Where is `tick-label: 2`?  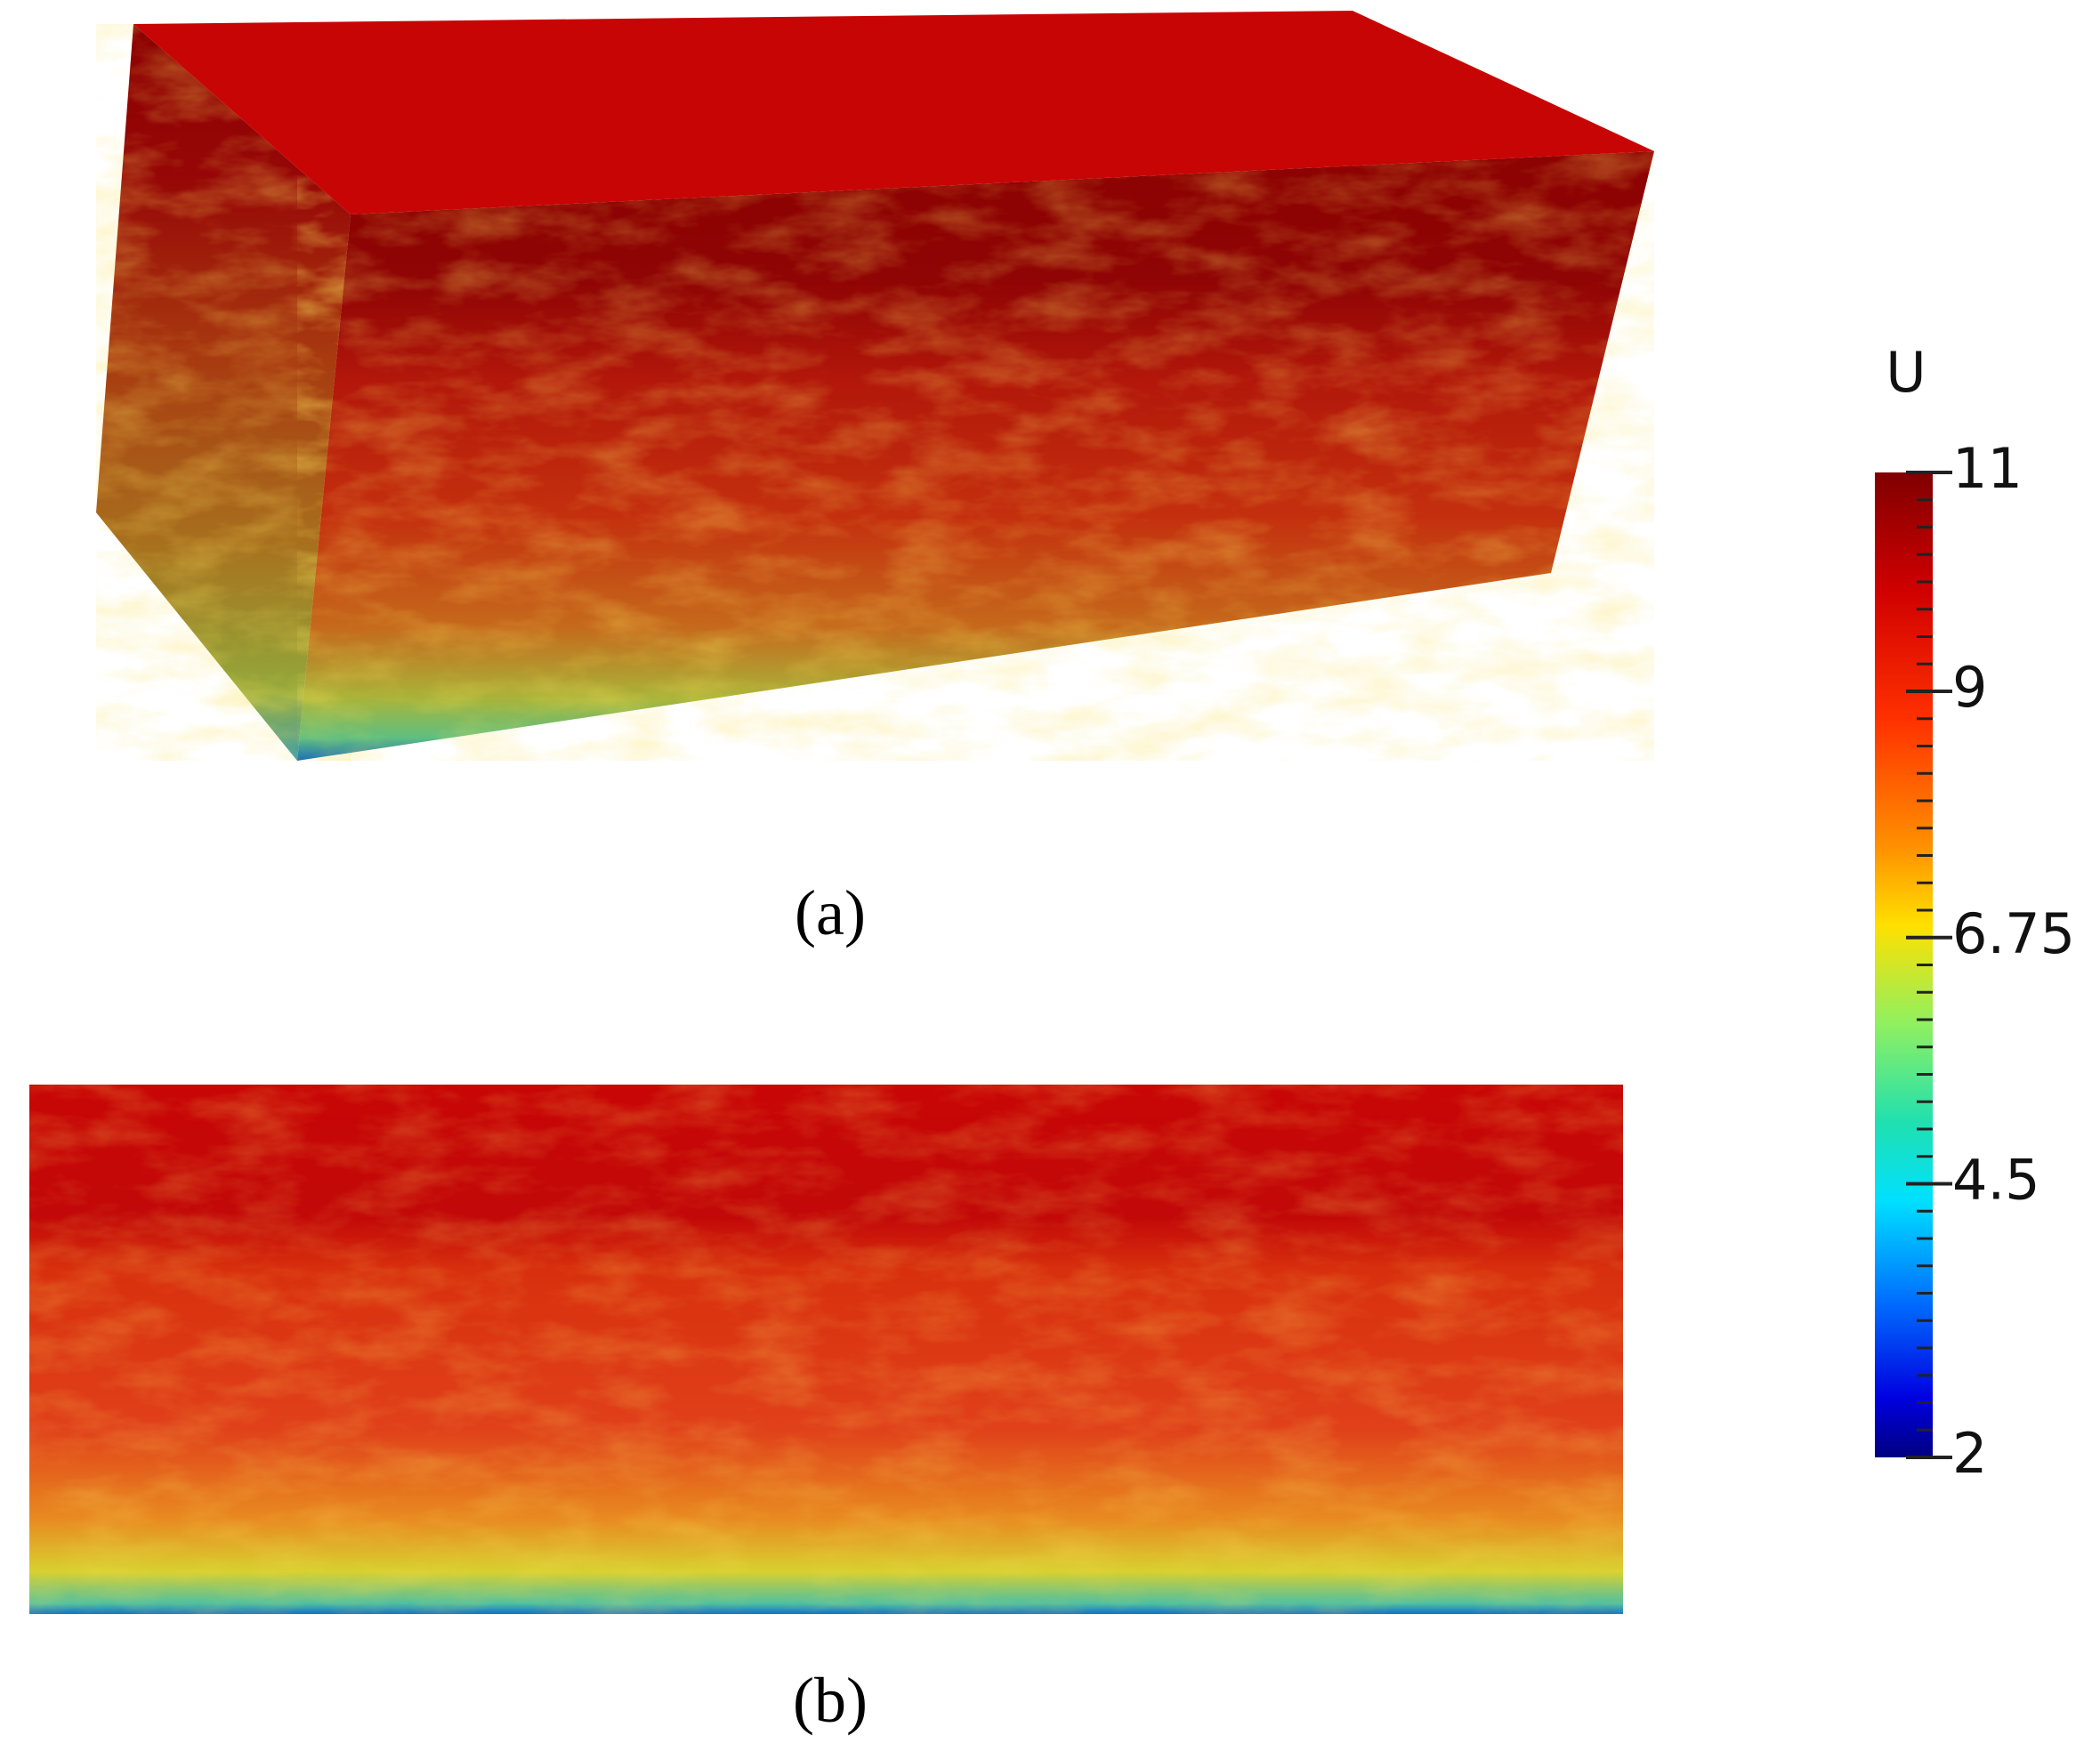
tick-label: 2 is located at coordinates (1969, 1454).